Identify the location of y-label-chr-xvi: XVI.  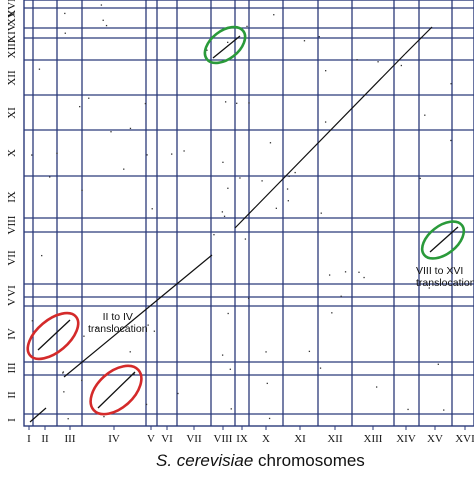
(12, 9).